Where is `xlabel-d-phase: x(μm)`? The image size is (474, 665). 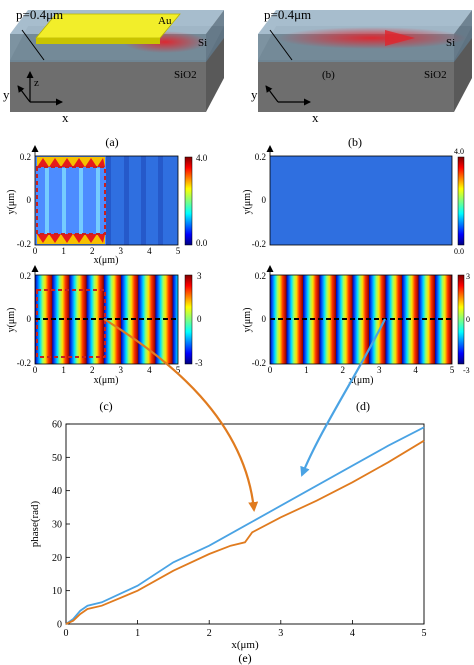 xlabel-d-phase: x(μm) is located at coordinates (361, 380).